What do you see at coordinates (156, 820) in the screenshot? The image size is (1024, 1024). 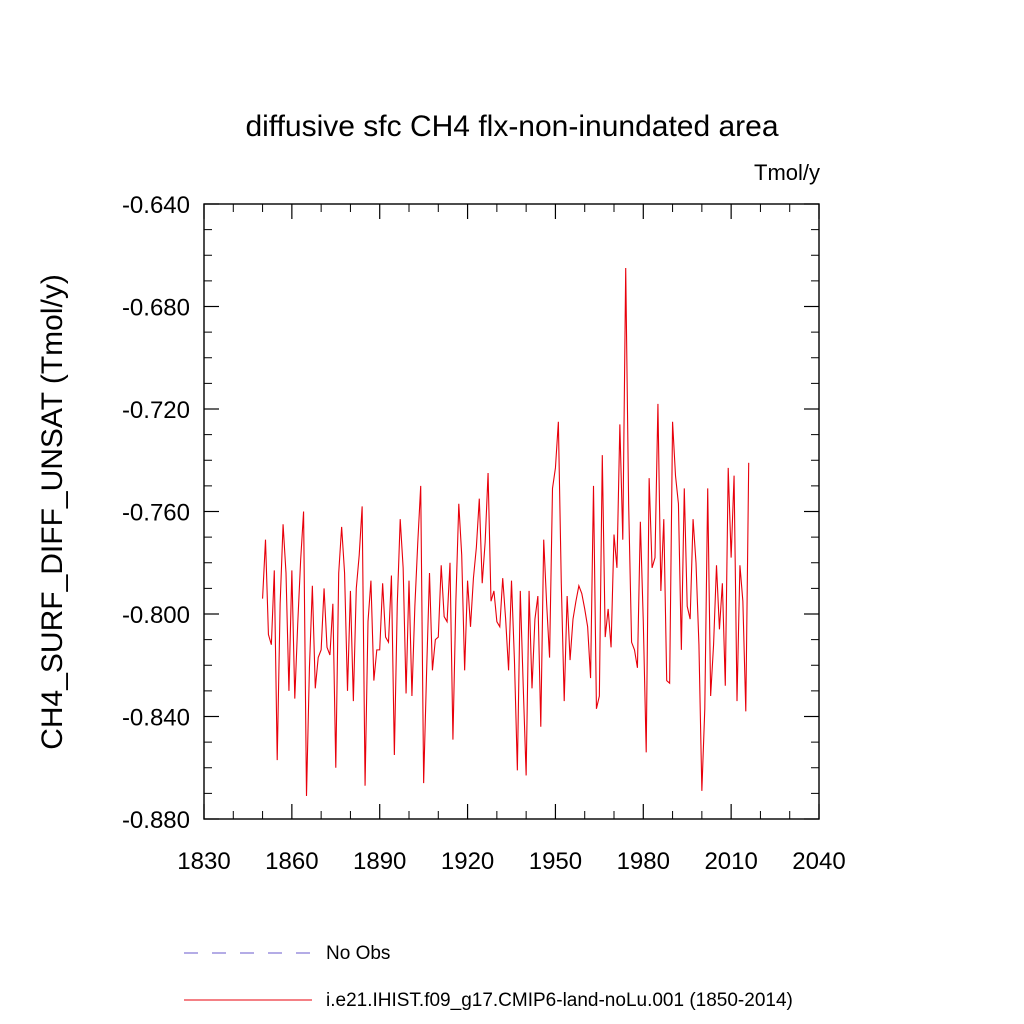 I see `y-tick-label: -0.880` at bounding box center [156, 820].